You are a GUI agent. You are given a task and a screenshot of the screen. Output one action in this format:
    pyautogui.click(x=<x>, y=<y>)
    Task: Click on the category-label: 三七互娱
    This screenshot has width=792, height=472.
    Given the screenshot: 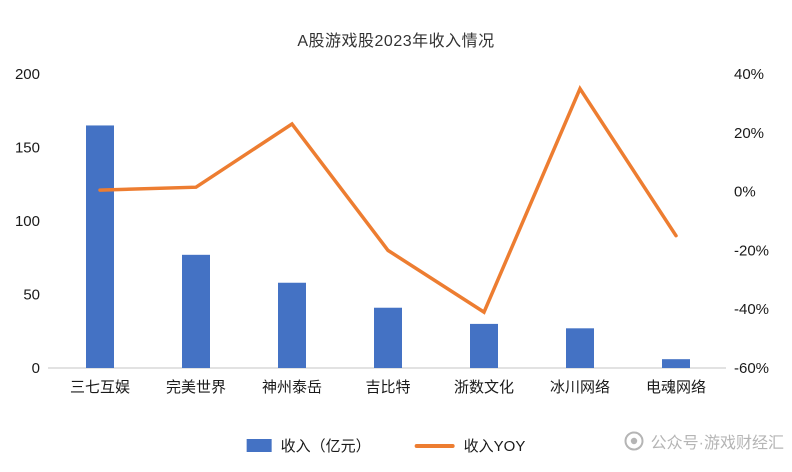 What is the action you would take?
    pyautogui.click(x=100, y=387)
    